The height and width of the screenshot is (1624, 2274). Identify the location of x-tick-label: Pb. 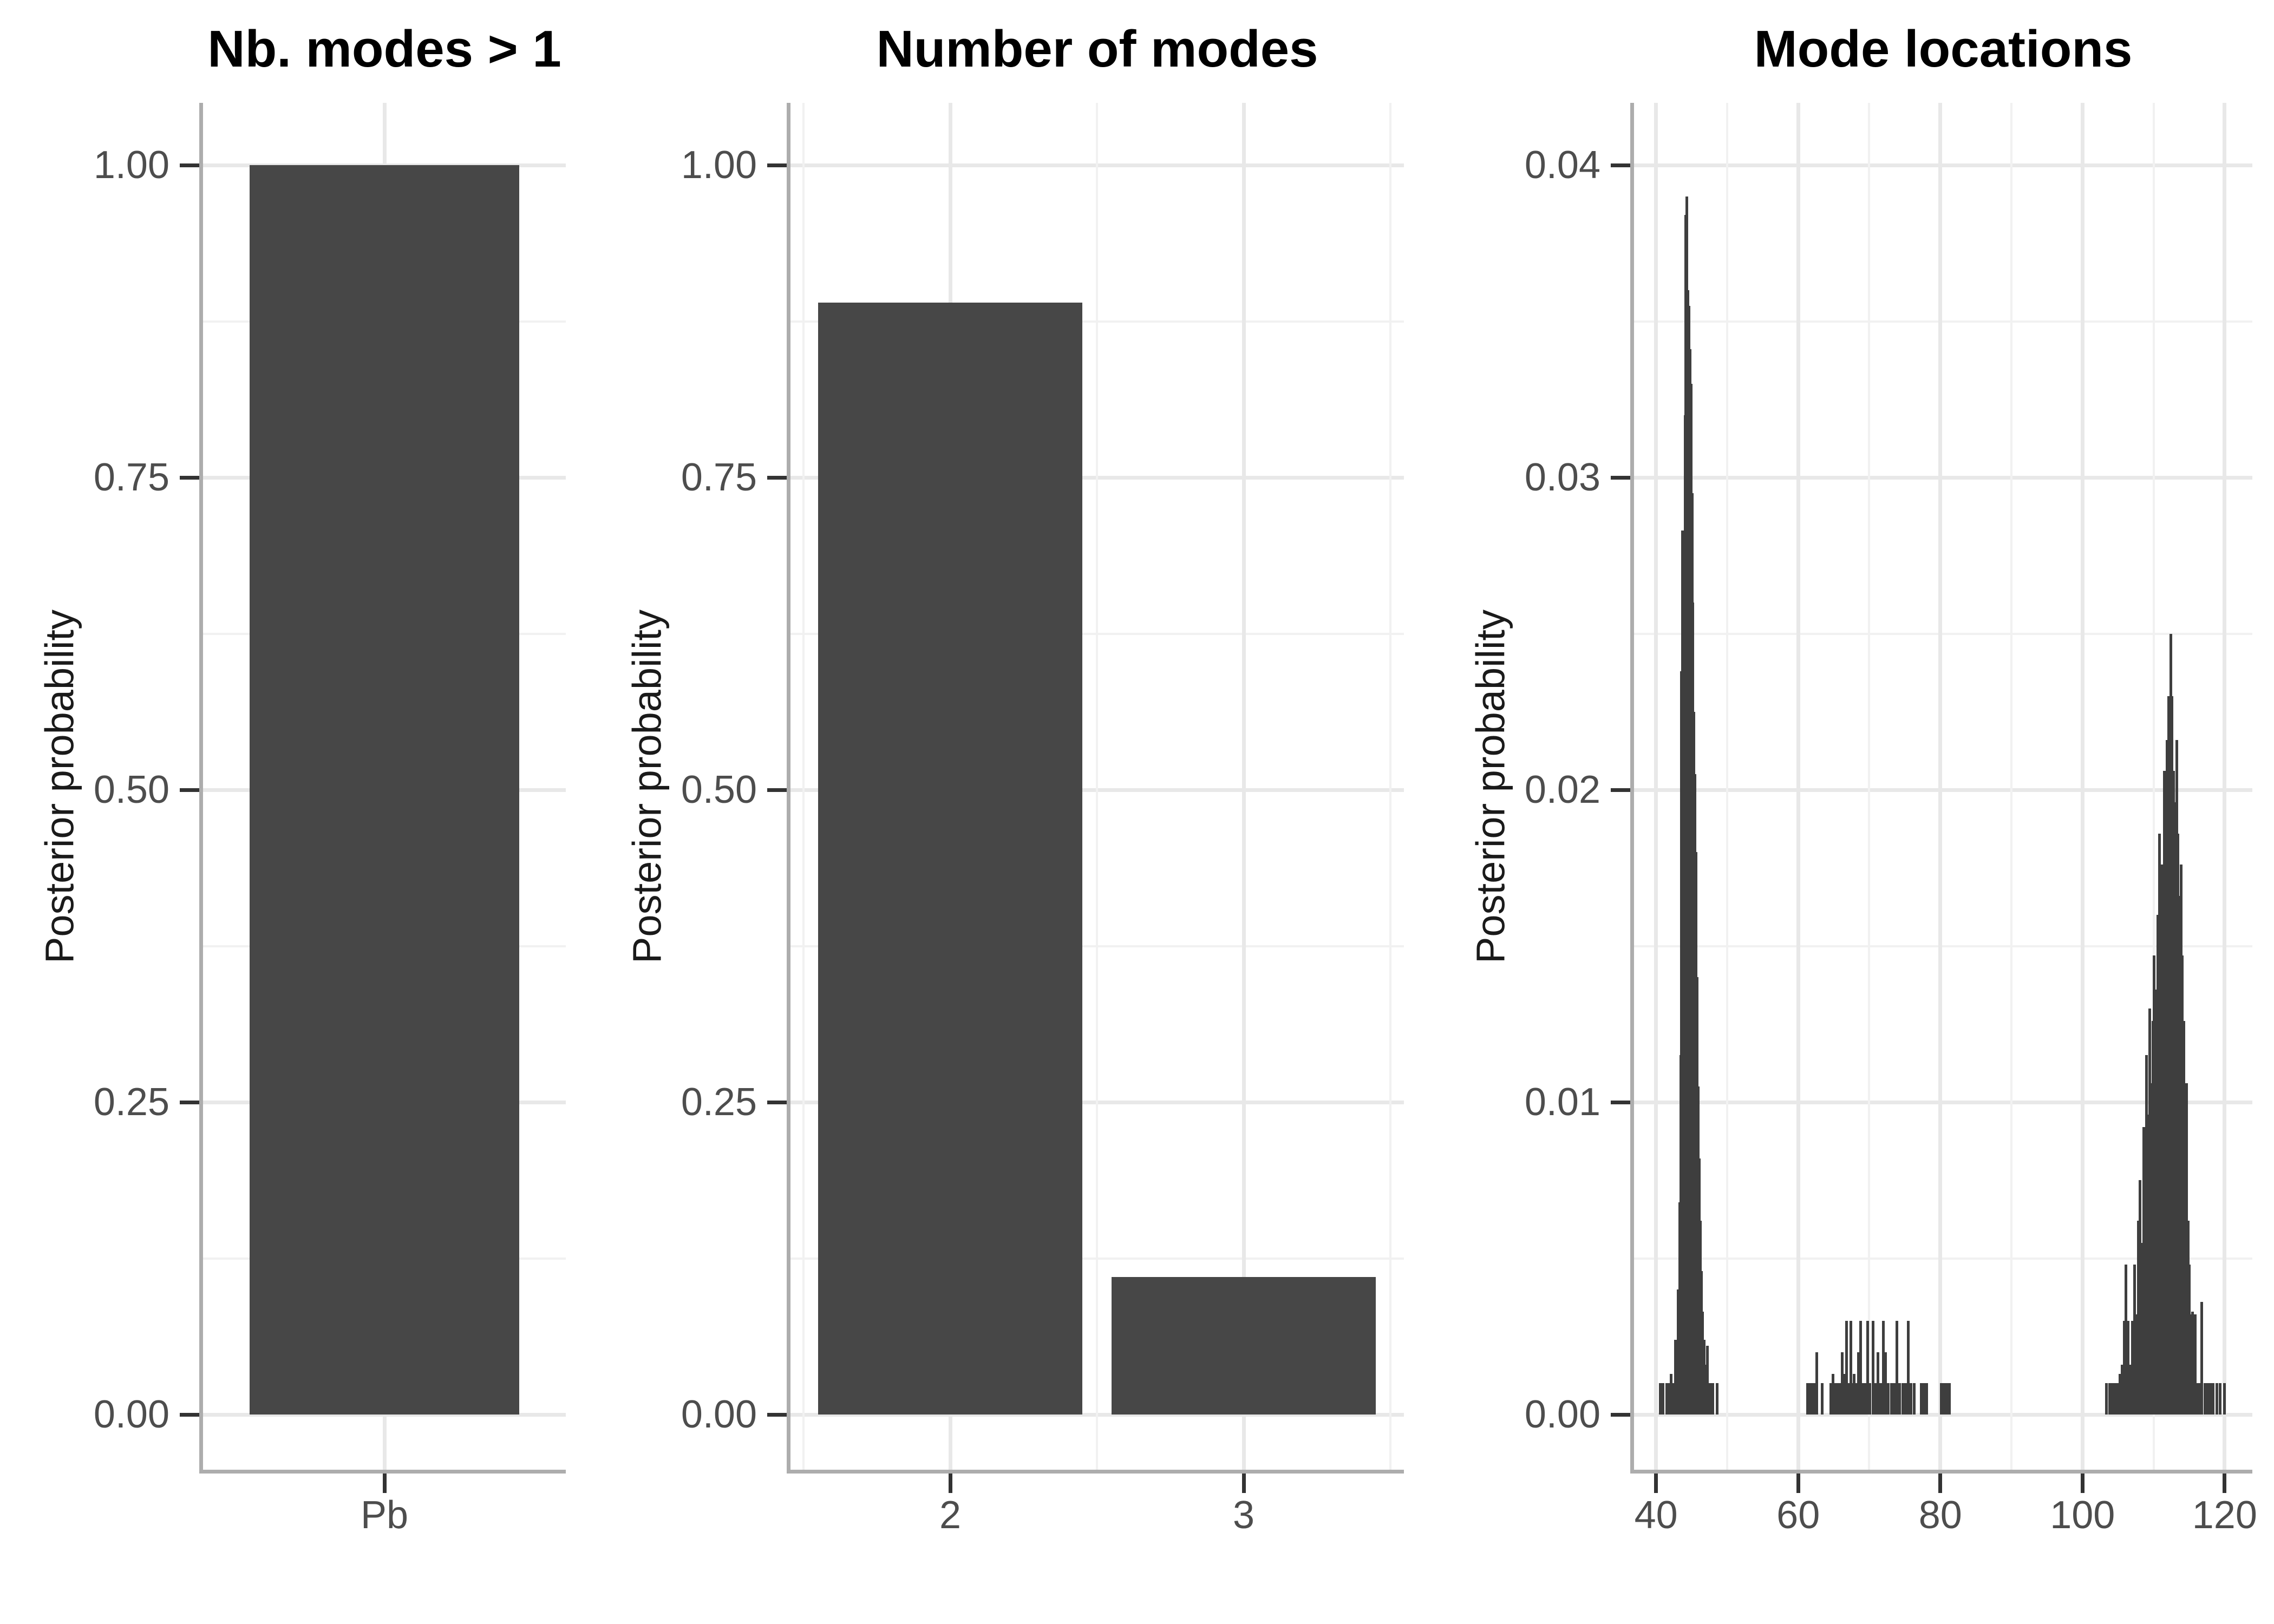
(385, 1515).